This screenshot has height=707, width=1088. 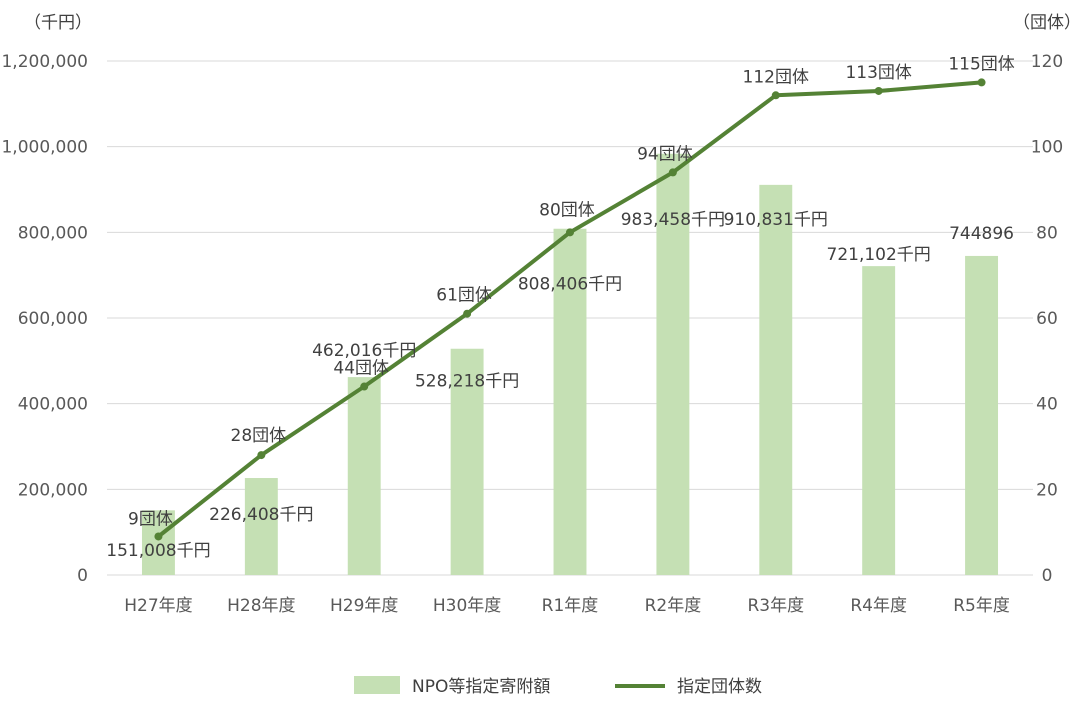 I want to click on line-data-label: 113団体, so click(x=878, y=73).